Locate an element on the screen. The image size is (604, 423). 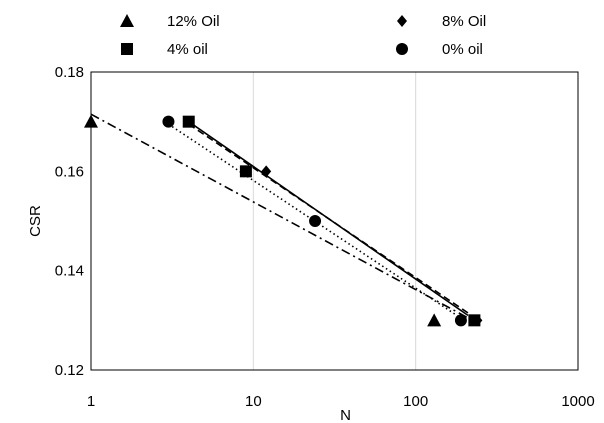
legend-entry: 4% oil is located at coordinates (164, 49).